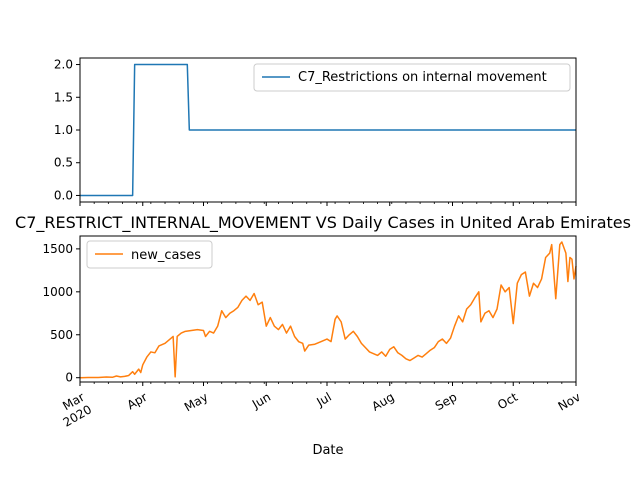 The height and width of the screenshot is (480, 640). What do you see at coordinates (328, 204) in the screenshot?
I see `top-x-axis-ticks` at bounding box center [328, 204].